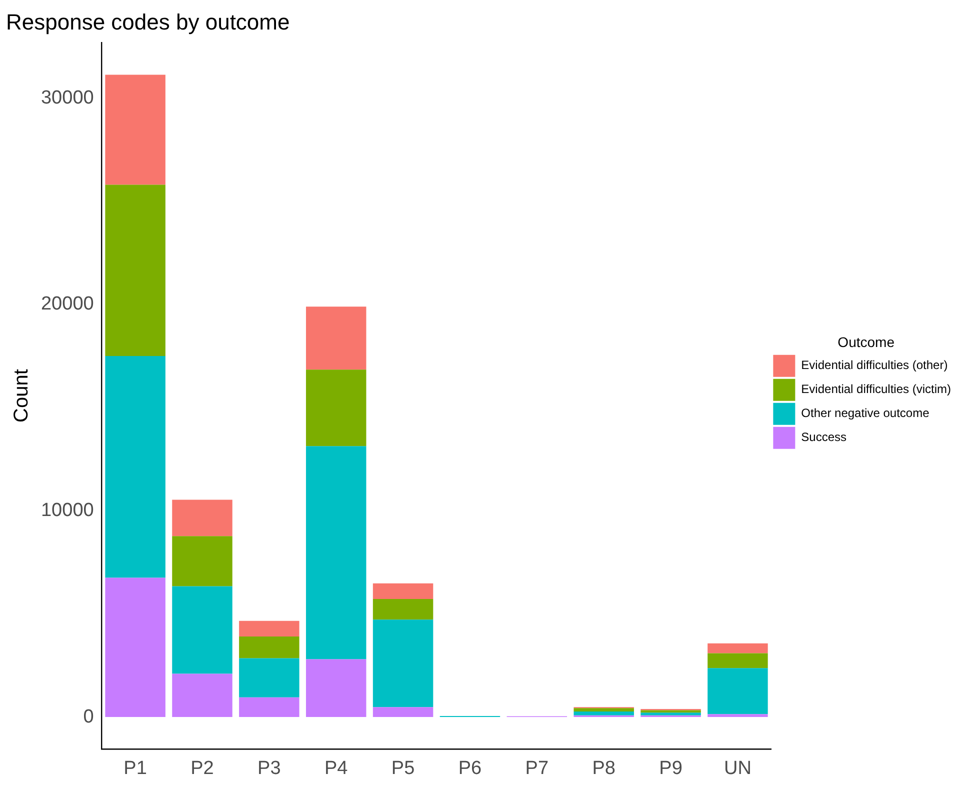 This screenshot has height=791, width=971. I want to click on x-tick-label: P7, so click(537, 768).